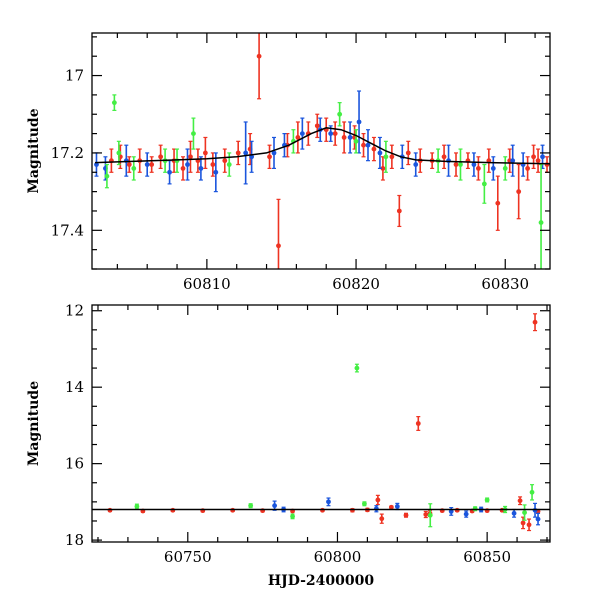 The height and width of the screenshot is (600, 600). What do you see at coordinates (74, 540) in the screenshot?
I see `y-tick-label: 18` at bounding box center [74, 540].